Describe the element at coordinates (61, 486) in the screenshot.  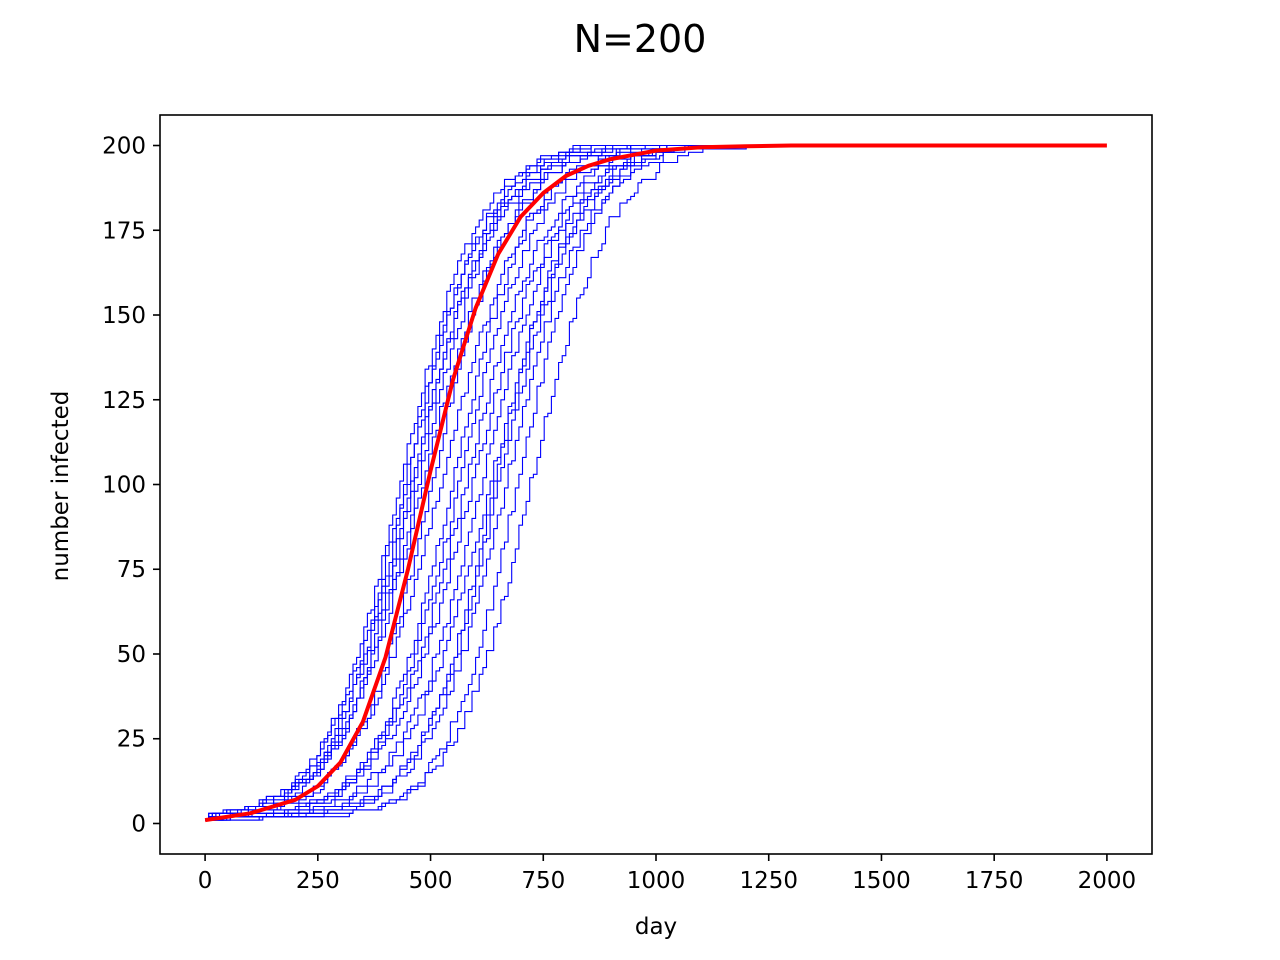
I see `y-axis-label: number infected` at that location.